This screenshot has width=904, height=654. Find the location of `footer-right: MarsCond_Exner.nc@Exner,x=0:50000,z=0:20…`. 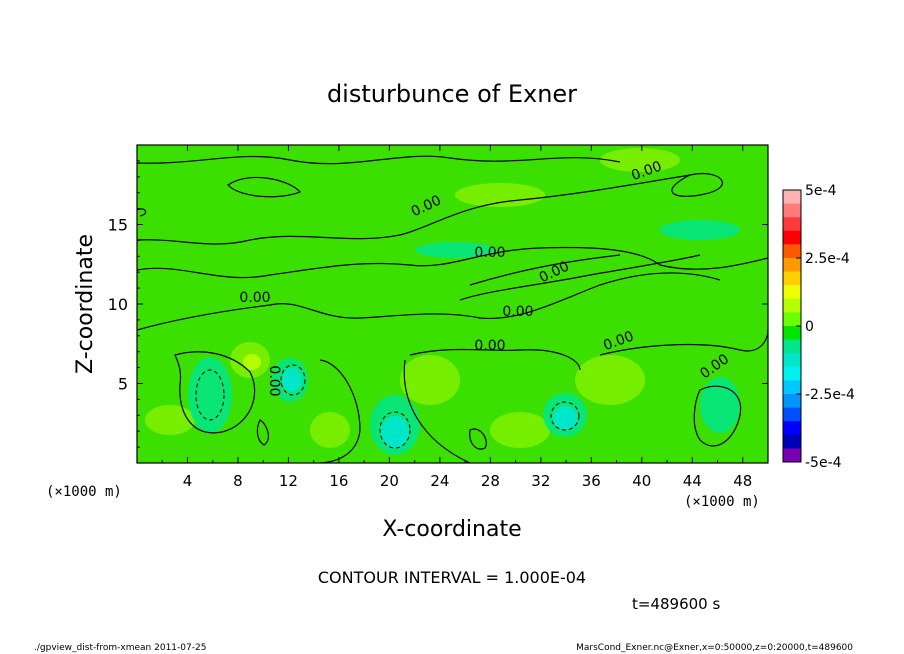

footer-right: MarsCond_Exner.nc@Exner,x=0:50000,z=0:20… is located at coordinates (714, 648).